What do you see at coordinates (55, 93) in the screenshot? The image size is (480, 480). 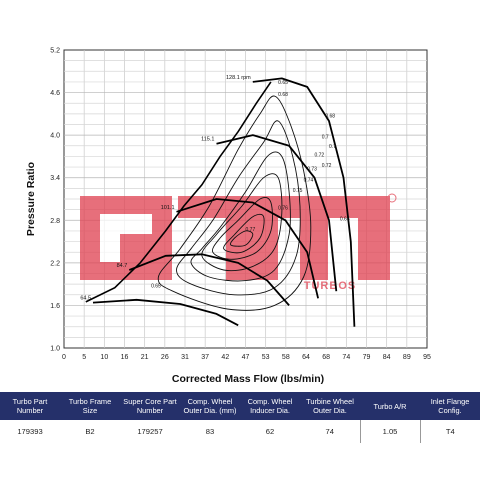 I see `y-tick-label: 4.6` at bounding box center [55, 93].